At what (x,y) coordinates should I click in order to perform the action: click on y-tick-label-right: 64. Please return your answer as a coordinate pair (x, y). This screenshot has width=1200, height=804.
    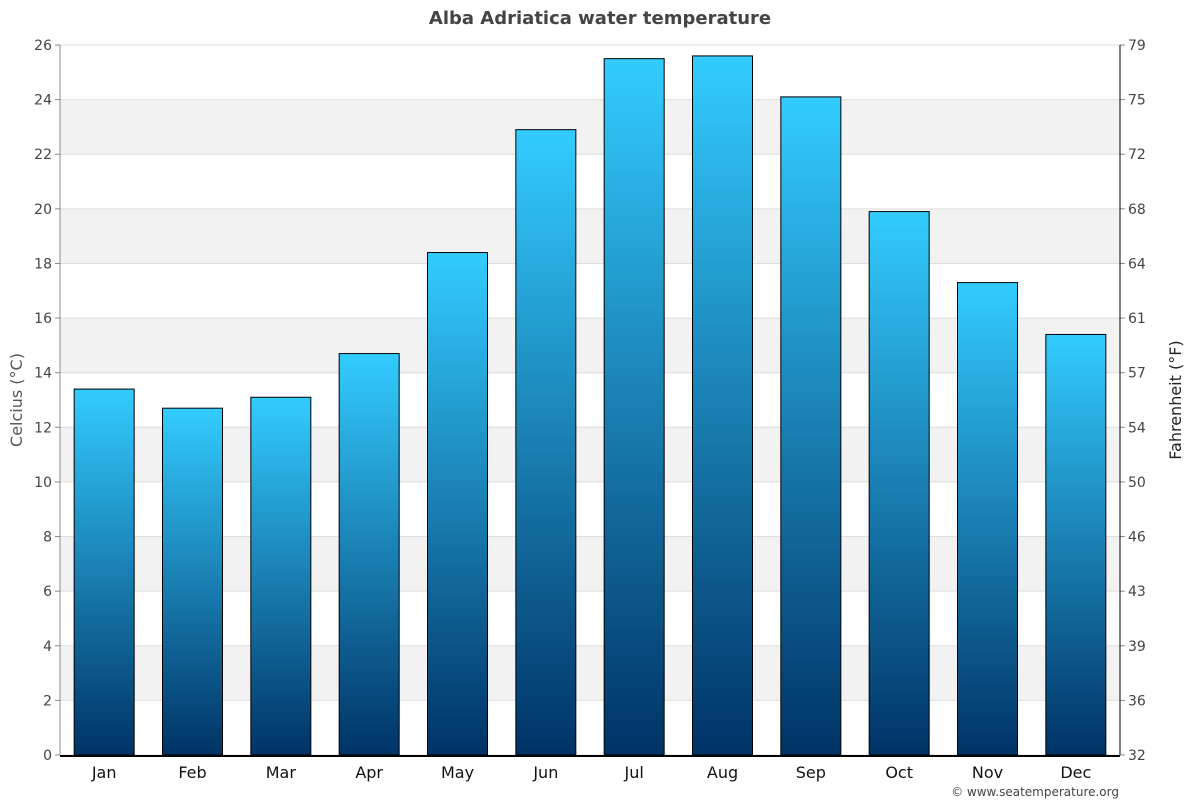
    Looking at the image, I should click on (1137, 264).